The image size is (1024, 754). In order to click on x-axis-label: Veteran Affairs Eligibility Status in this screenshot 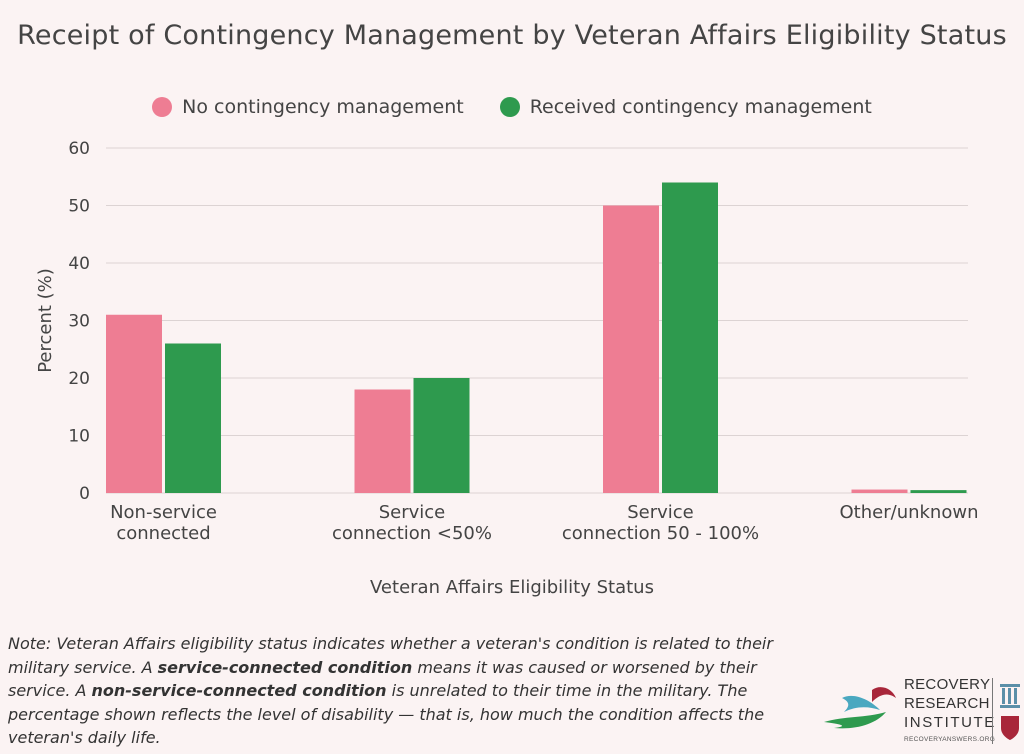, I will do `click(512, 587)`.